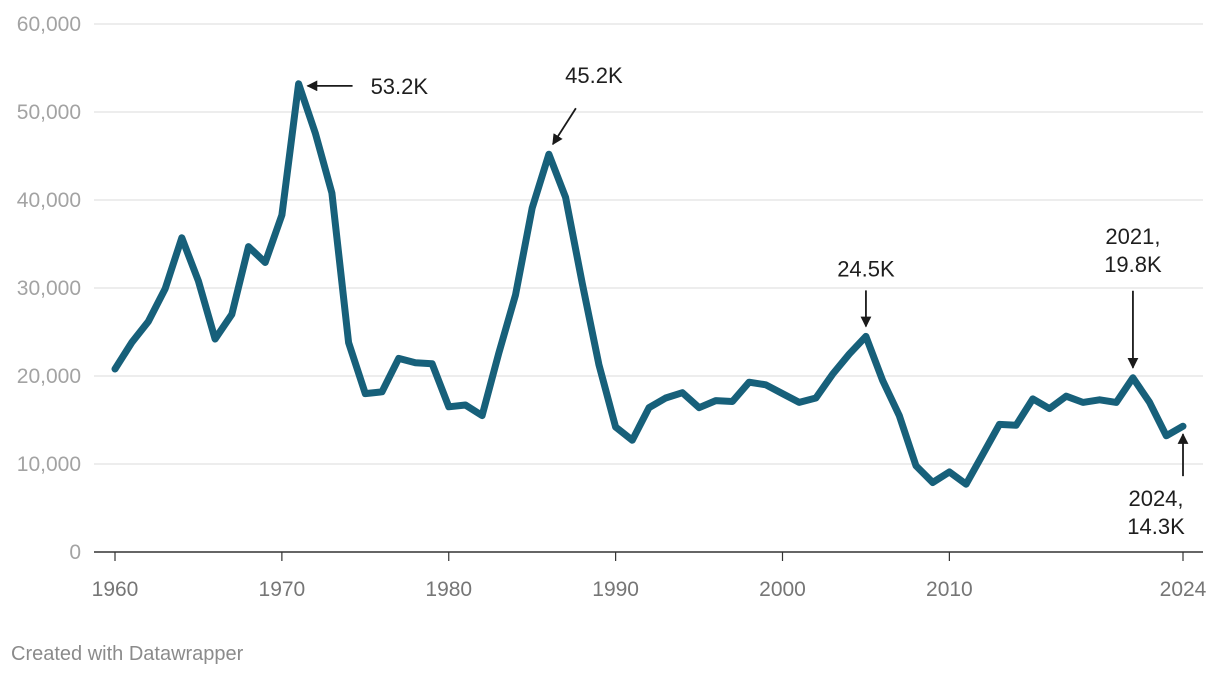  What do you see at coordinates (115, 589) in the screenshot?
I see `x-tick-label: 1960` at bounding box center [115, 589].